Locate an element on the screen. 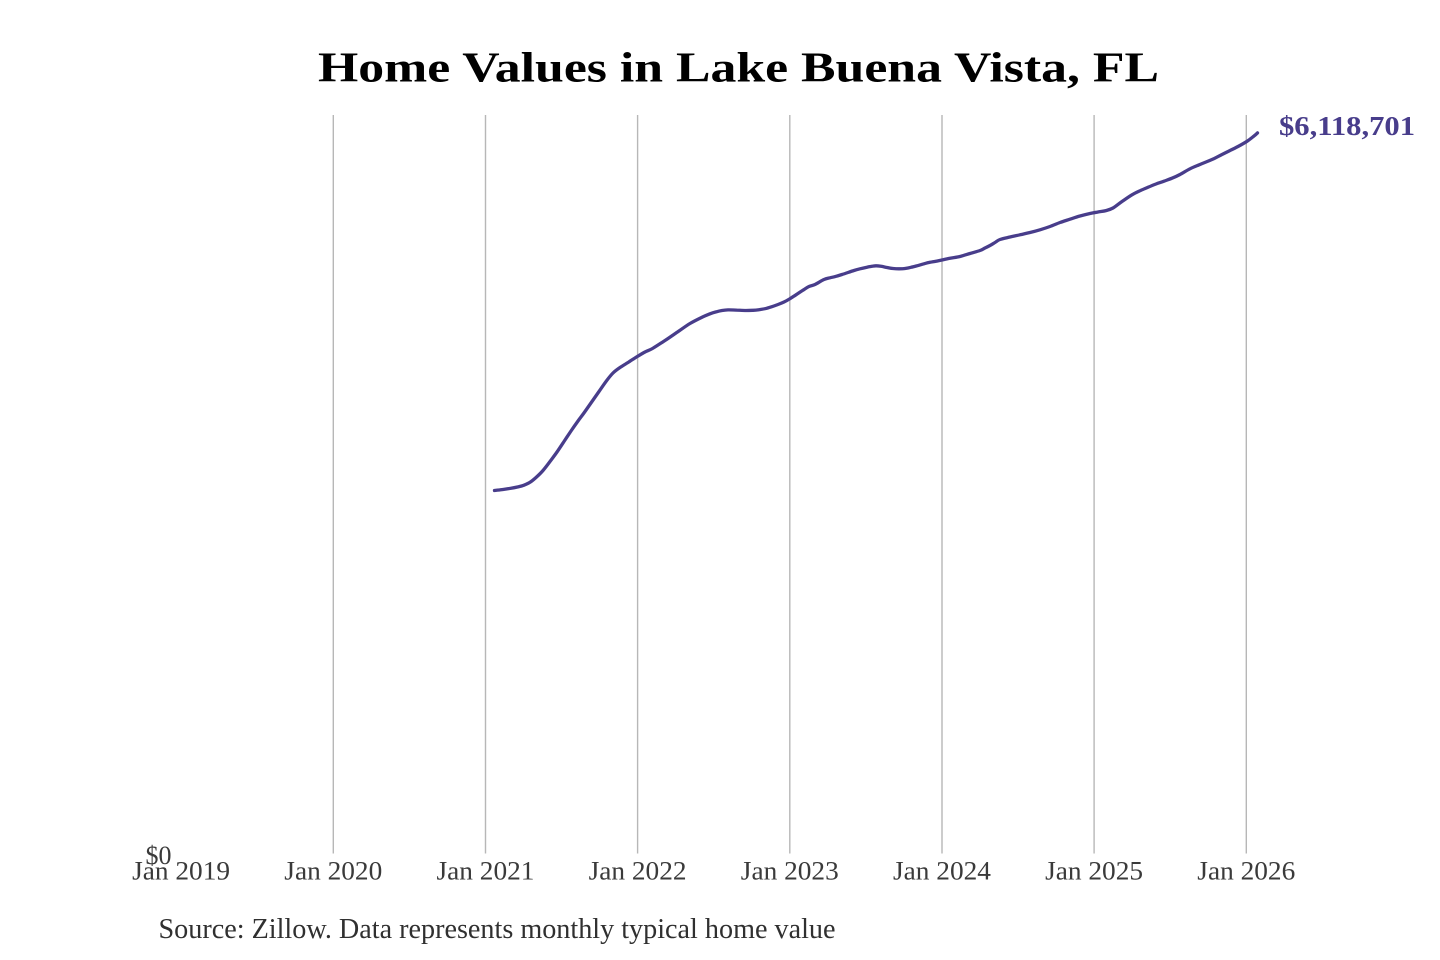  svg-text: Jan 2022 is located at coordinates (638, 871).